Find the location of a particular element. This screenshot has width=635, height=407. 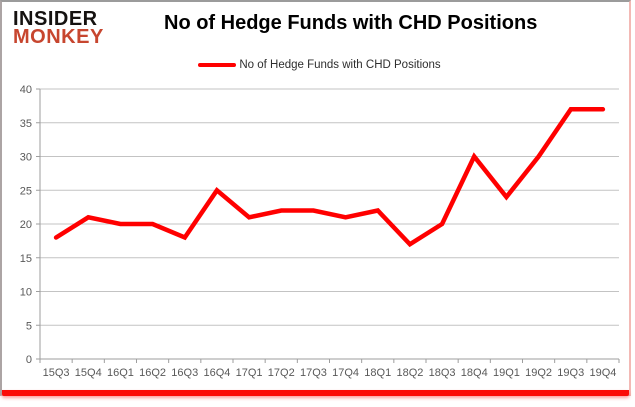

x-tick-label: 18Q3 is located at coordinates (442, 373).